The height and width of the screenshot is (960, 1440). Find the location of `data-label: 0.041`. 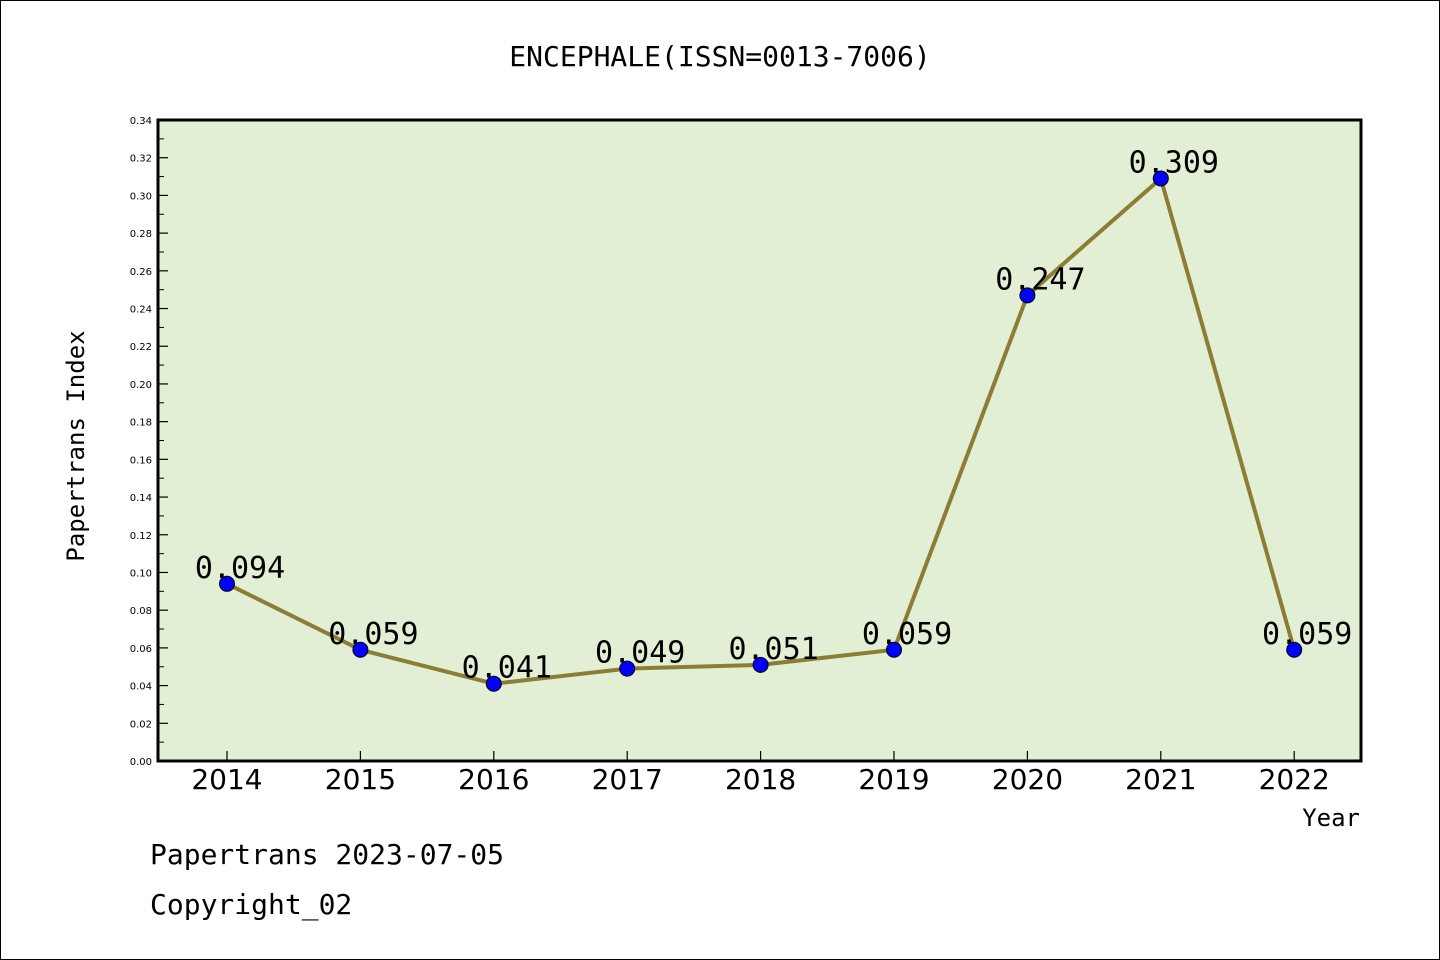

data-label: 0.041 is located at coordinates (507, 668).